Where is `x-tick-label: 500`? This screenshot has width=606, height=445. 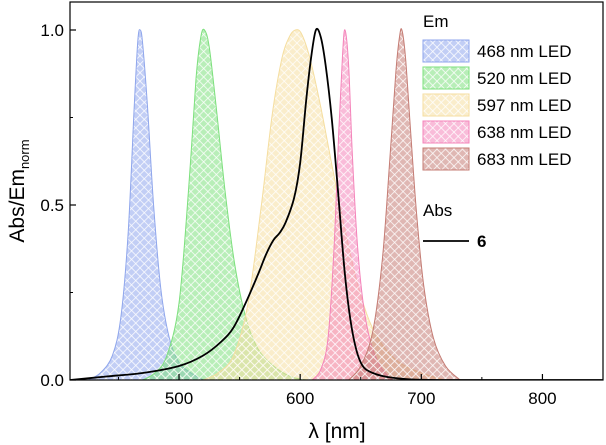
x-tick-label: 500 is located at coordinates (179, 398).